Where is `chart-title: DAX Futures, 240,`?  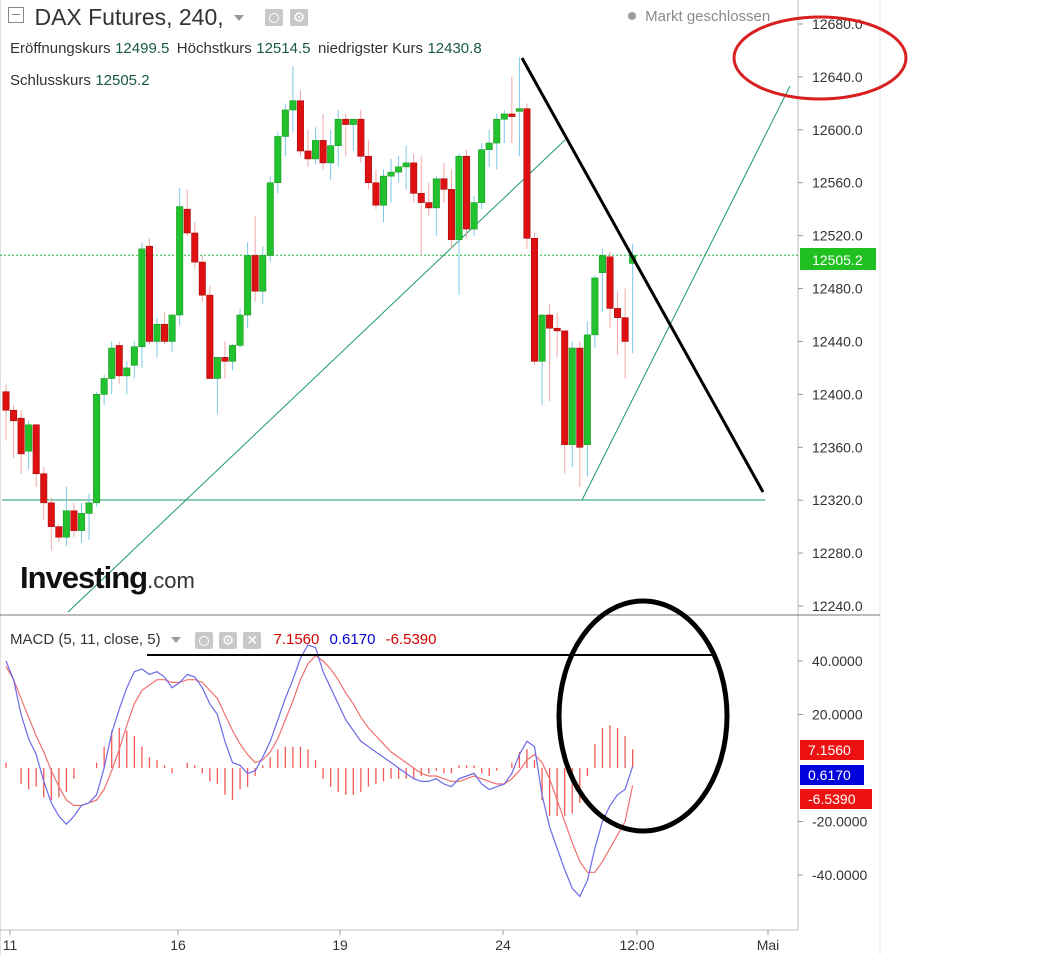 chart-title: DAX Futures, 240, is located at coordinates (129, 17).